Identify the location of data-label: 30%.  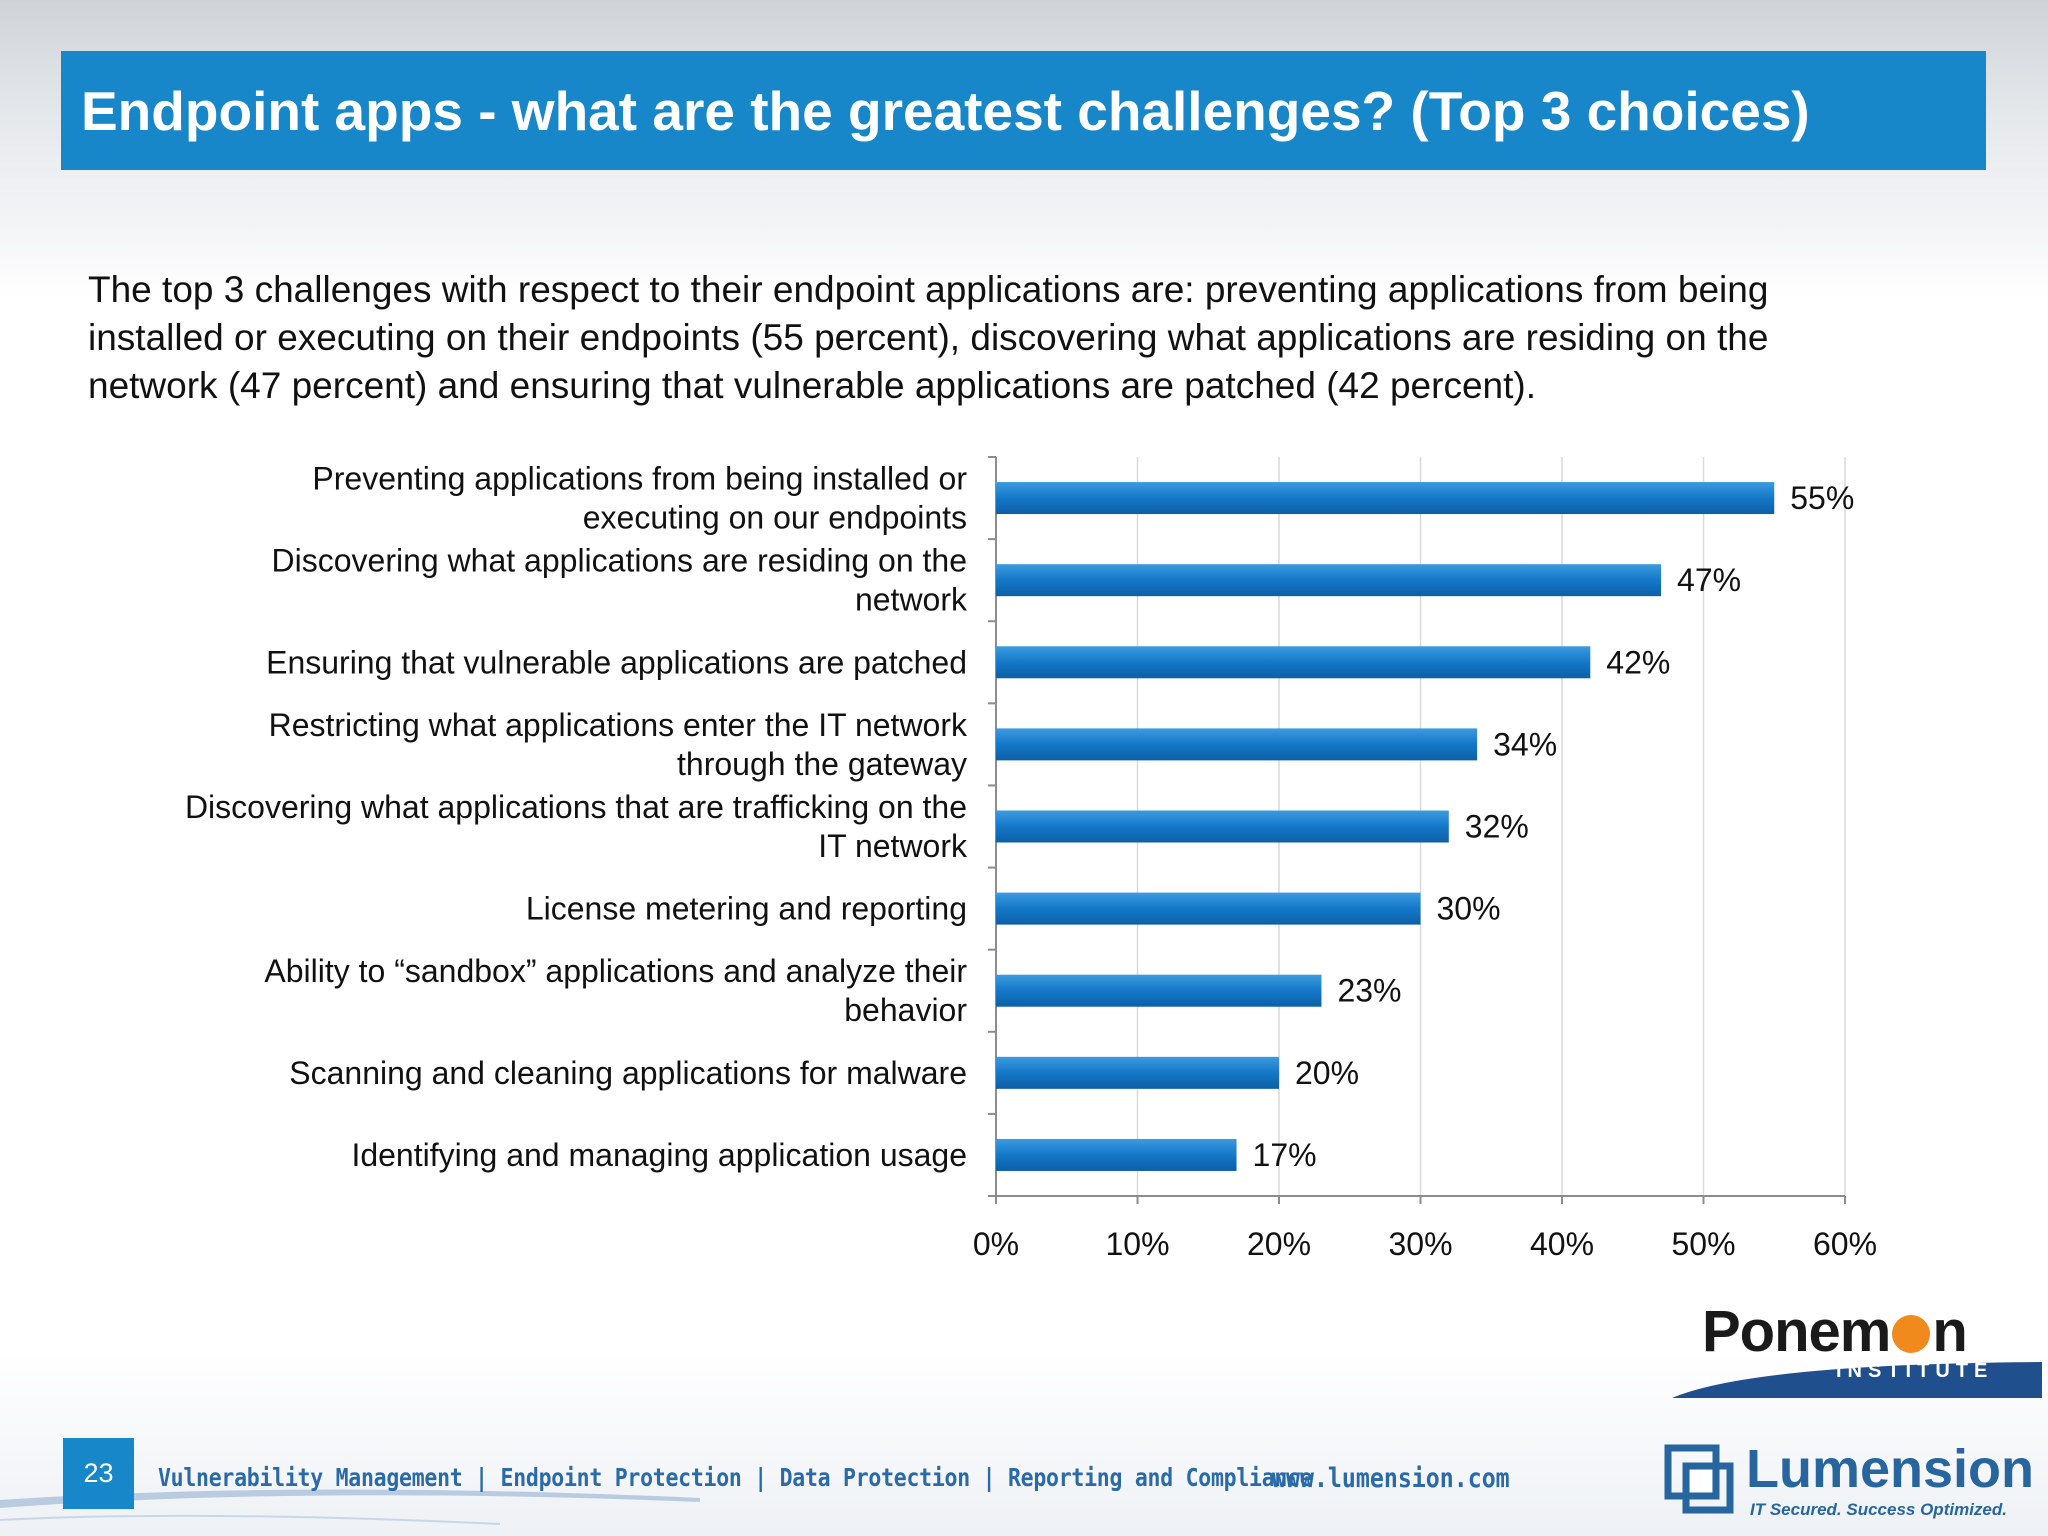
(1469, 909).